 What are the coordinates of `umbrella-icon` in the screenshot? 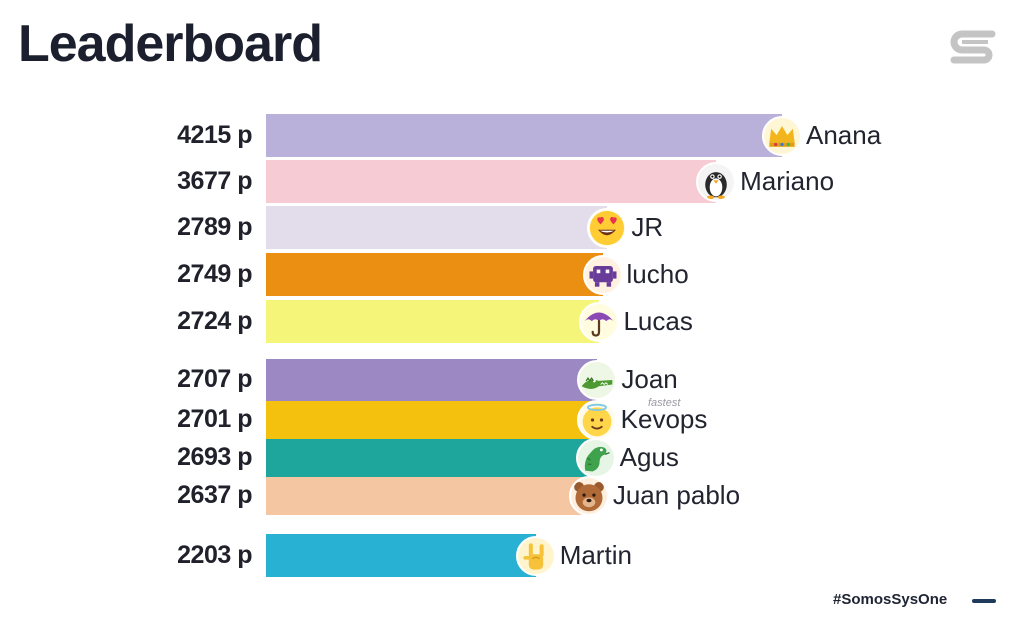 It's located at (599, 321).